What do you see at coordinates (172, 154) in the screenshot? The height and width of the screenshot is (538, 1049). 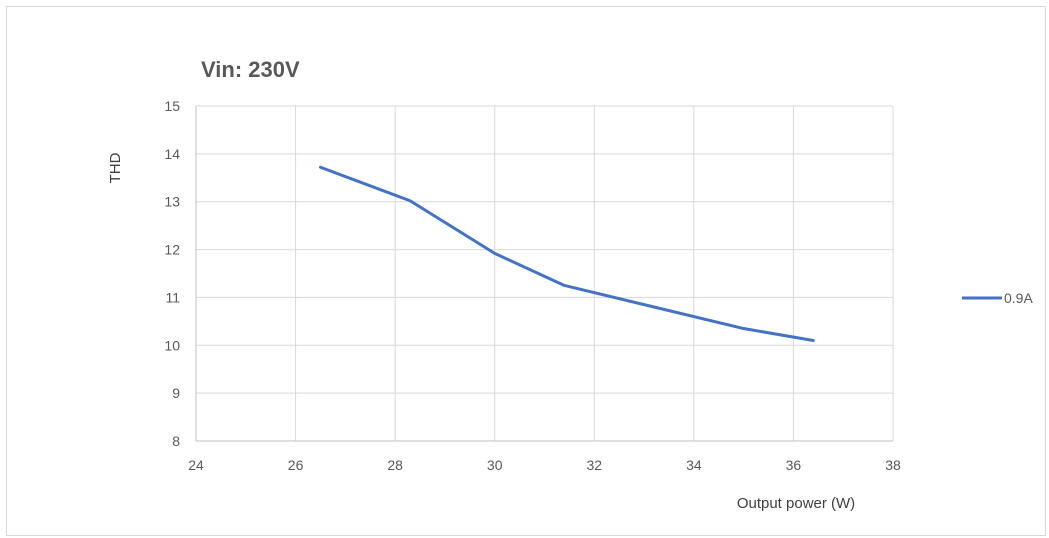 I see `y-tick-label: 14` at bounding box center [172, 154].